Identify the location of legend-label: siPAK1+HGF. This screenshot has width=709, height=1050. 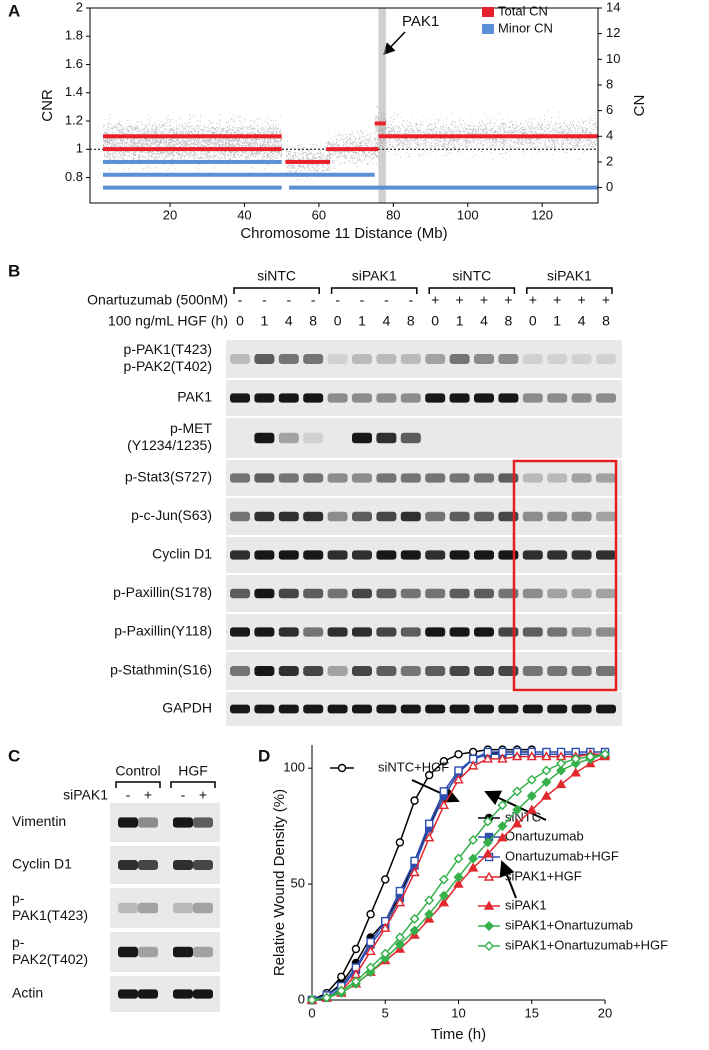
(543, 875).